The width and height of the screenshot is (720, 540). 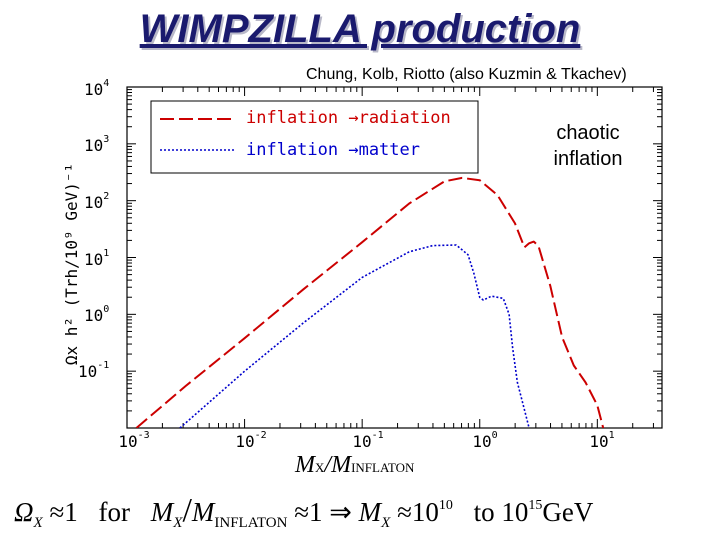 I want to click on y-tick-label: 10⁻¹, so click(x=94, y=370).